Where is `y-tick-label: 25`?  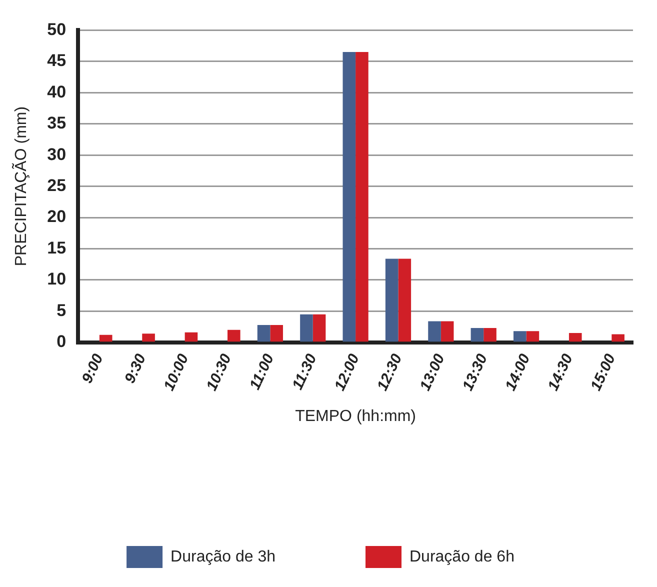
y-tick-label: 25 is located at coordinates (56, 185).